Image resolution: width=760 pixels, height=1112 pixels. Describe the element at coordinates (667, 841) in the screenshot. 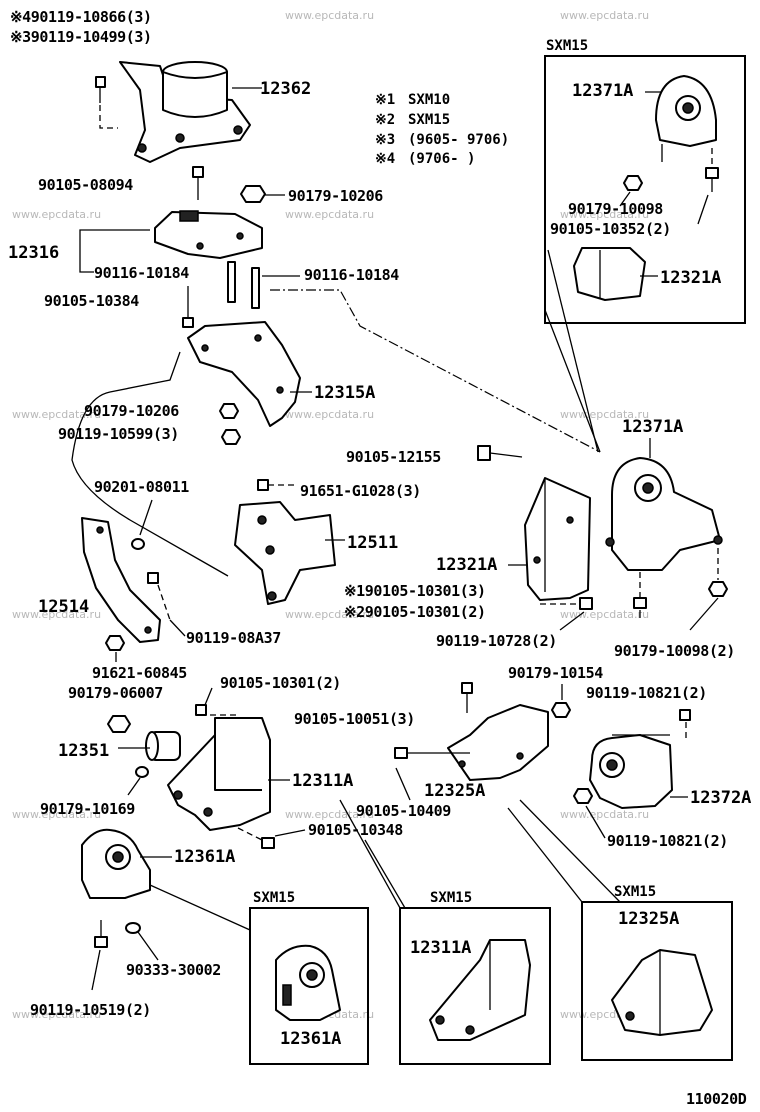

I see `label-90119-10821-b: 90119-10821(2)` at that location.